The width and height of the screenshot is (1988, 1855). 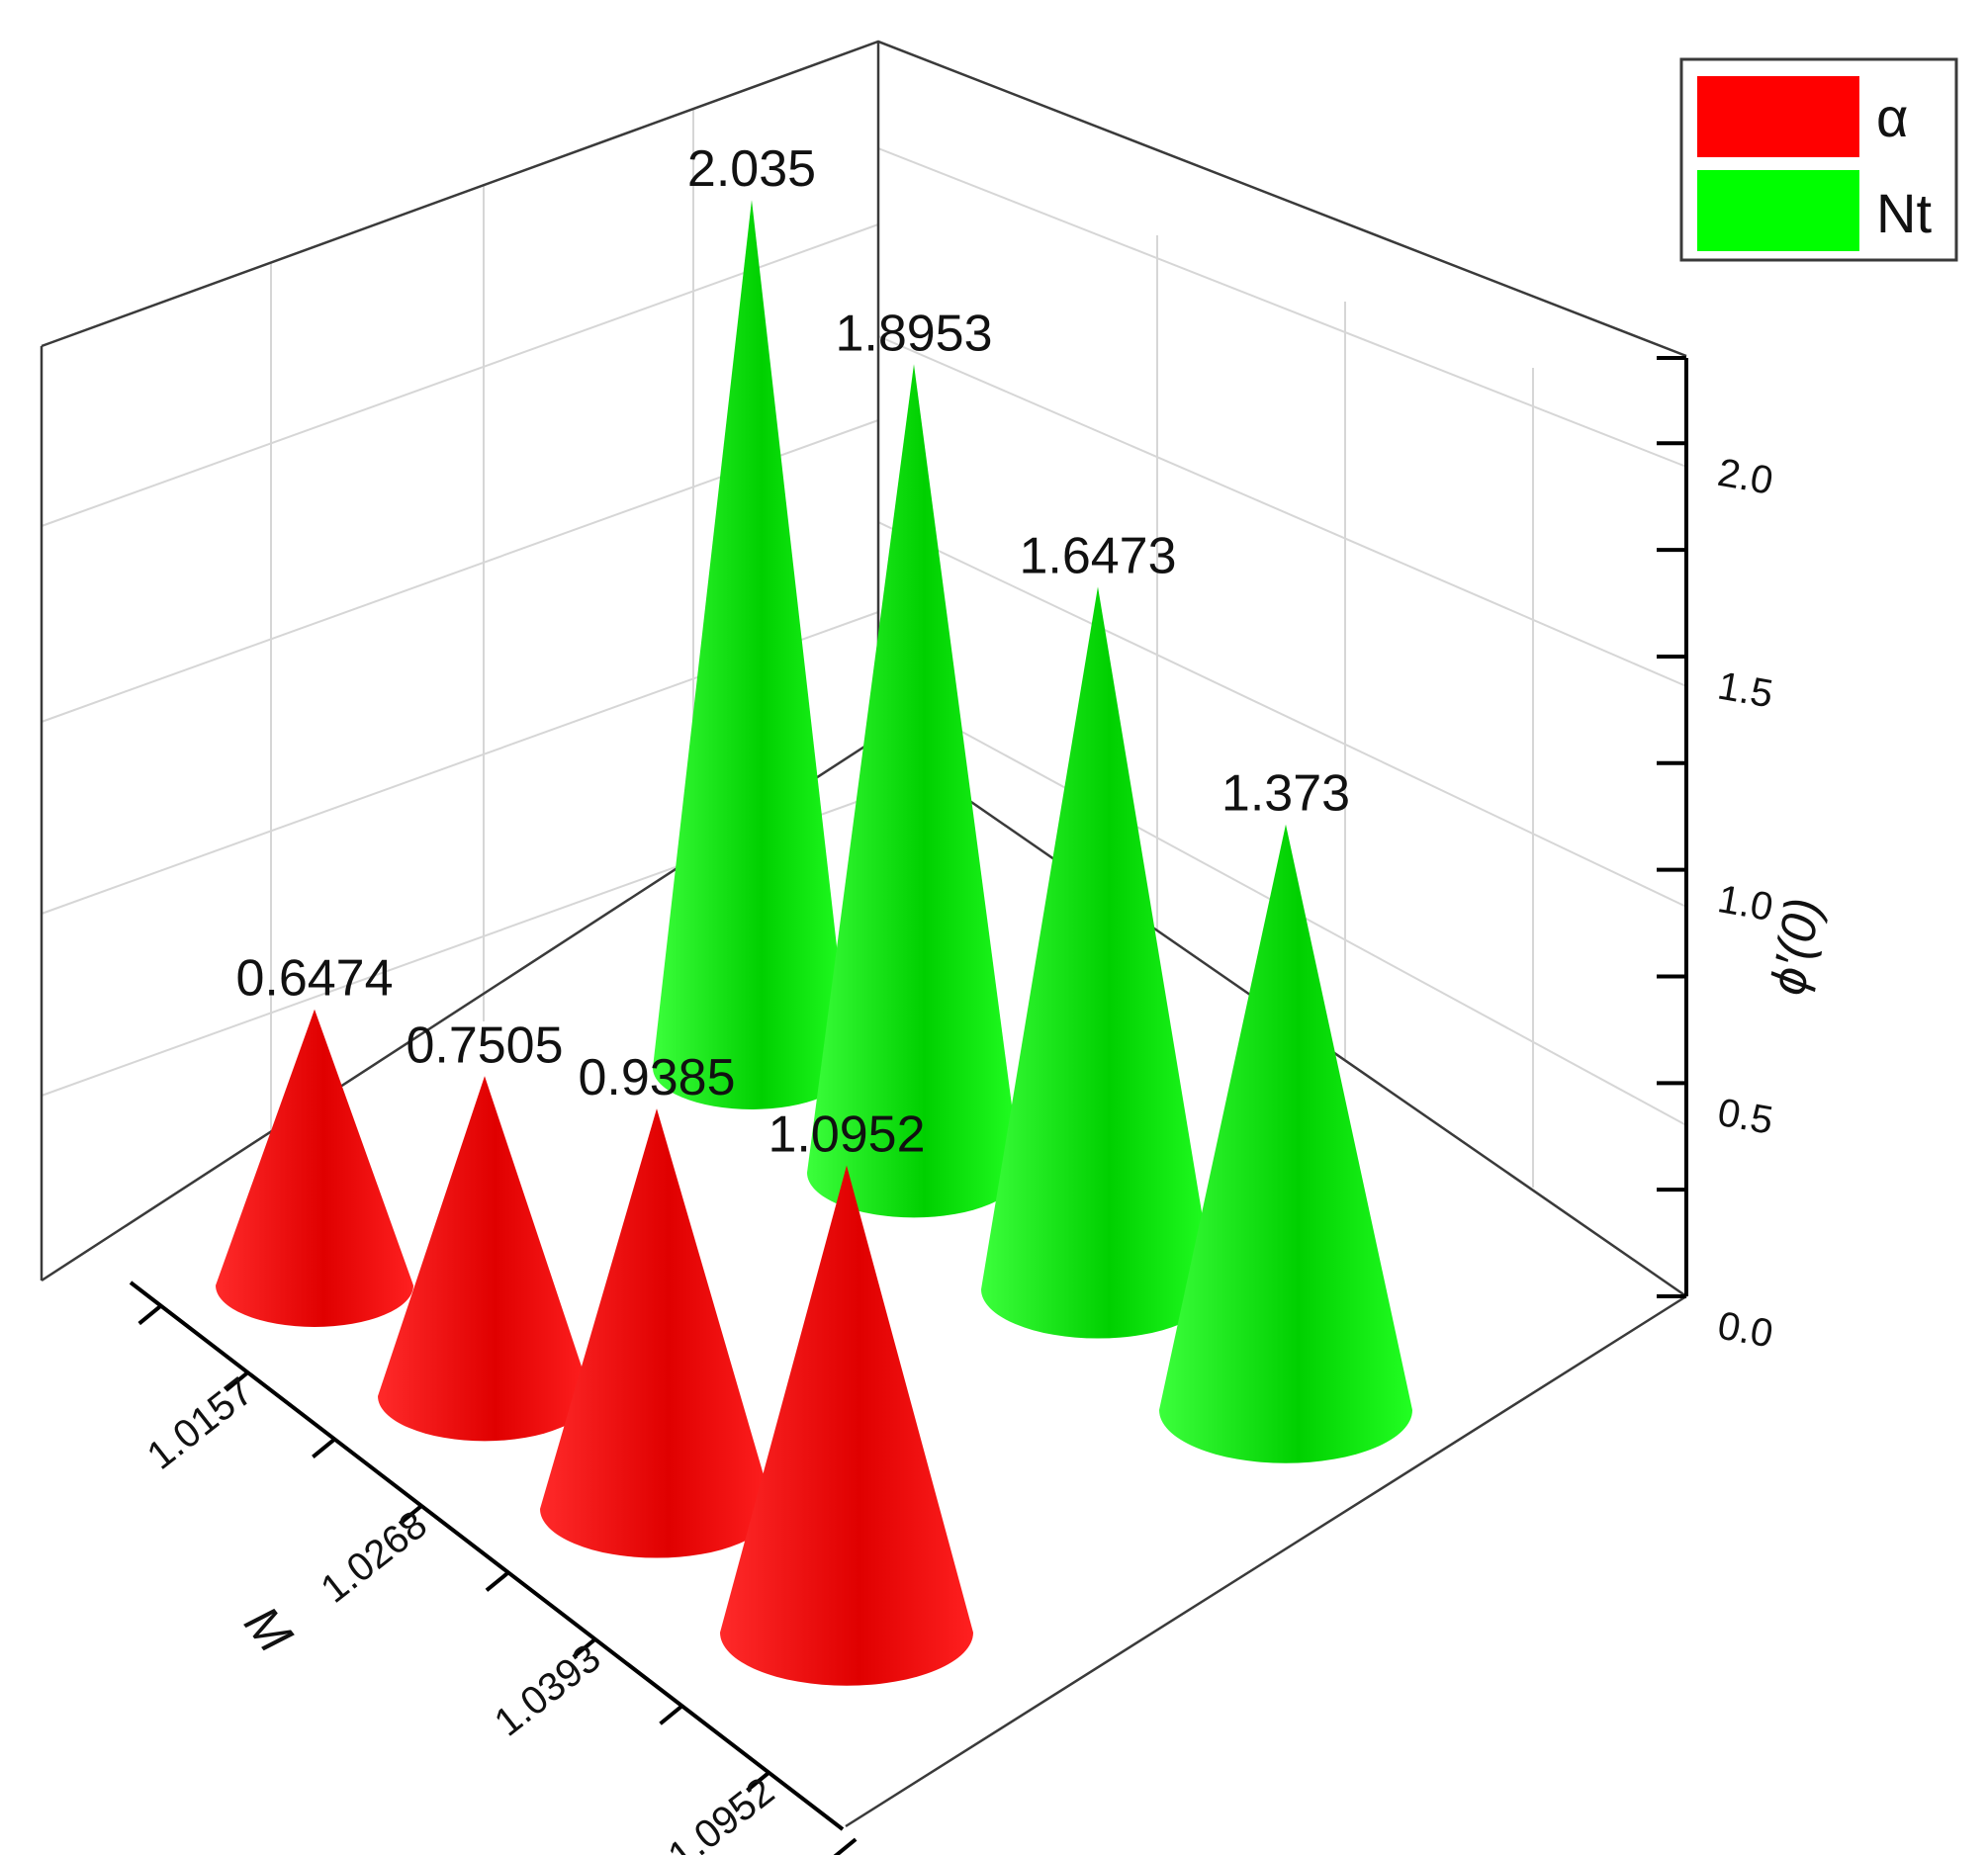 What do you see at coordinates (1744, 477) in the screenshot?
I see `z-tick-label: 2.0` at bounding box center [1744, 477].